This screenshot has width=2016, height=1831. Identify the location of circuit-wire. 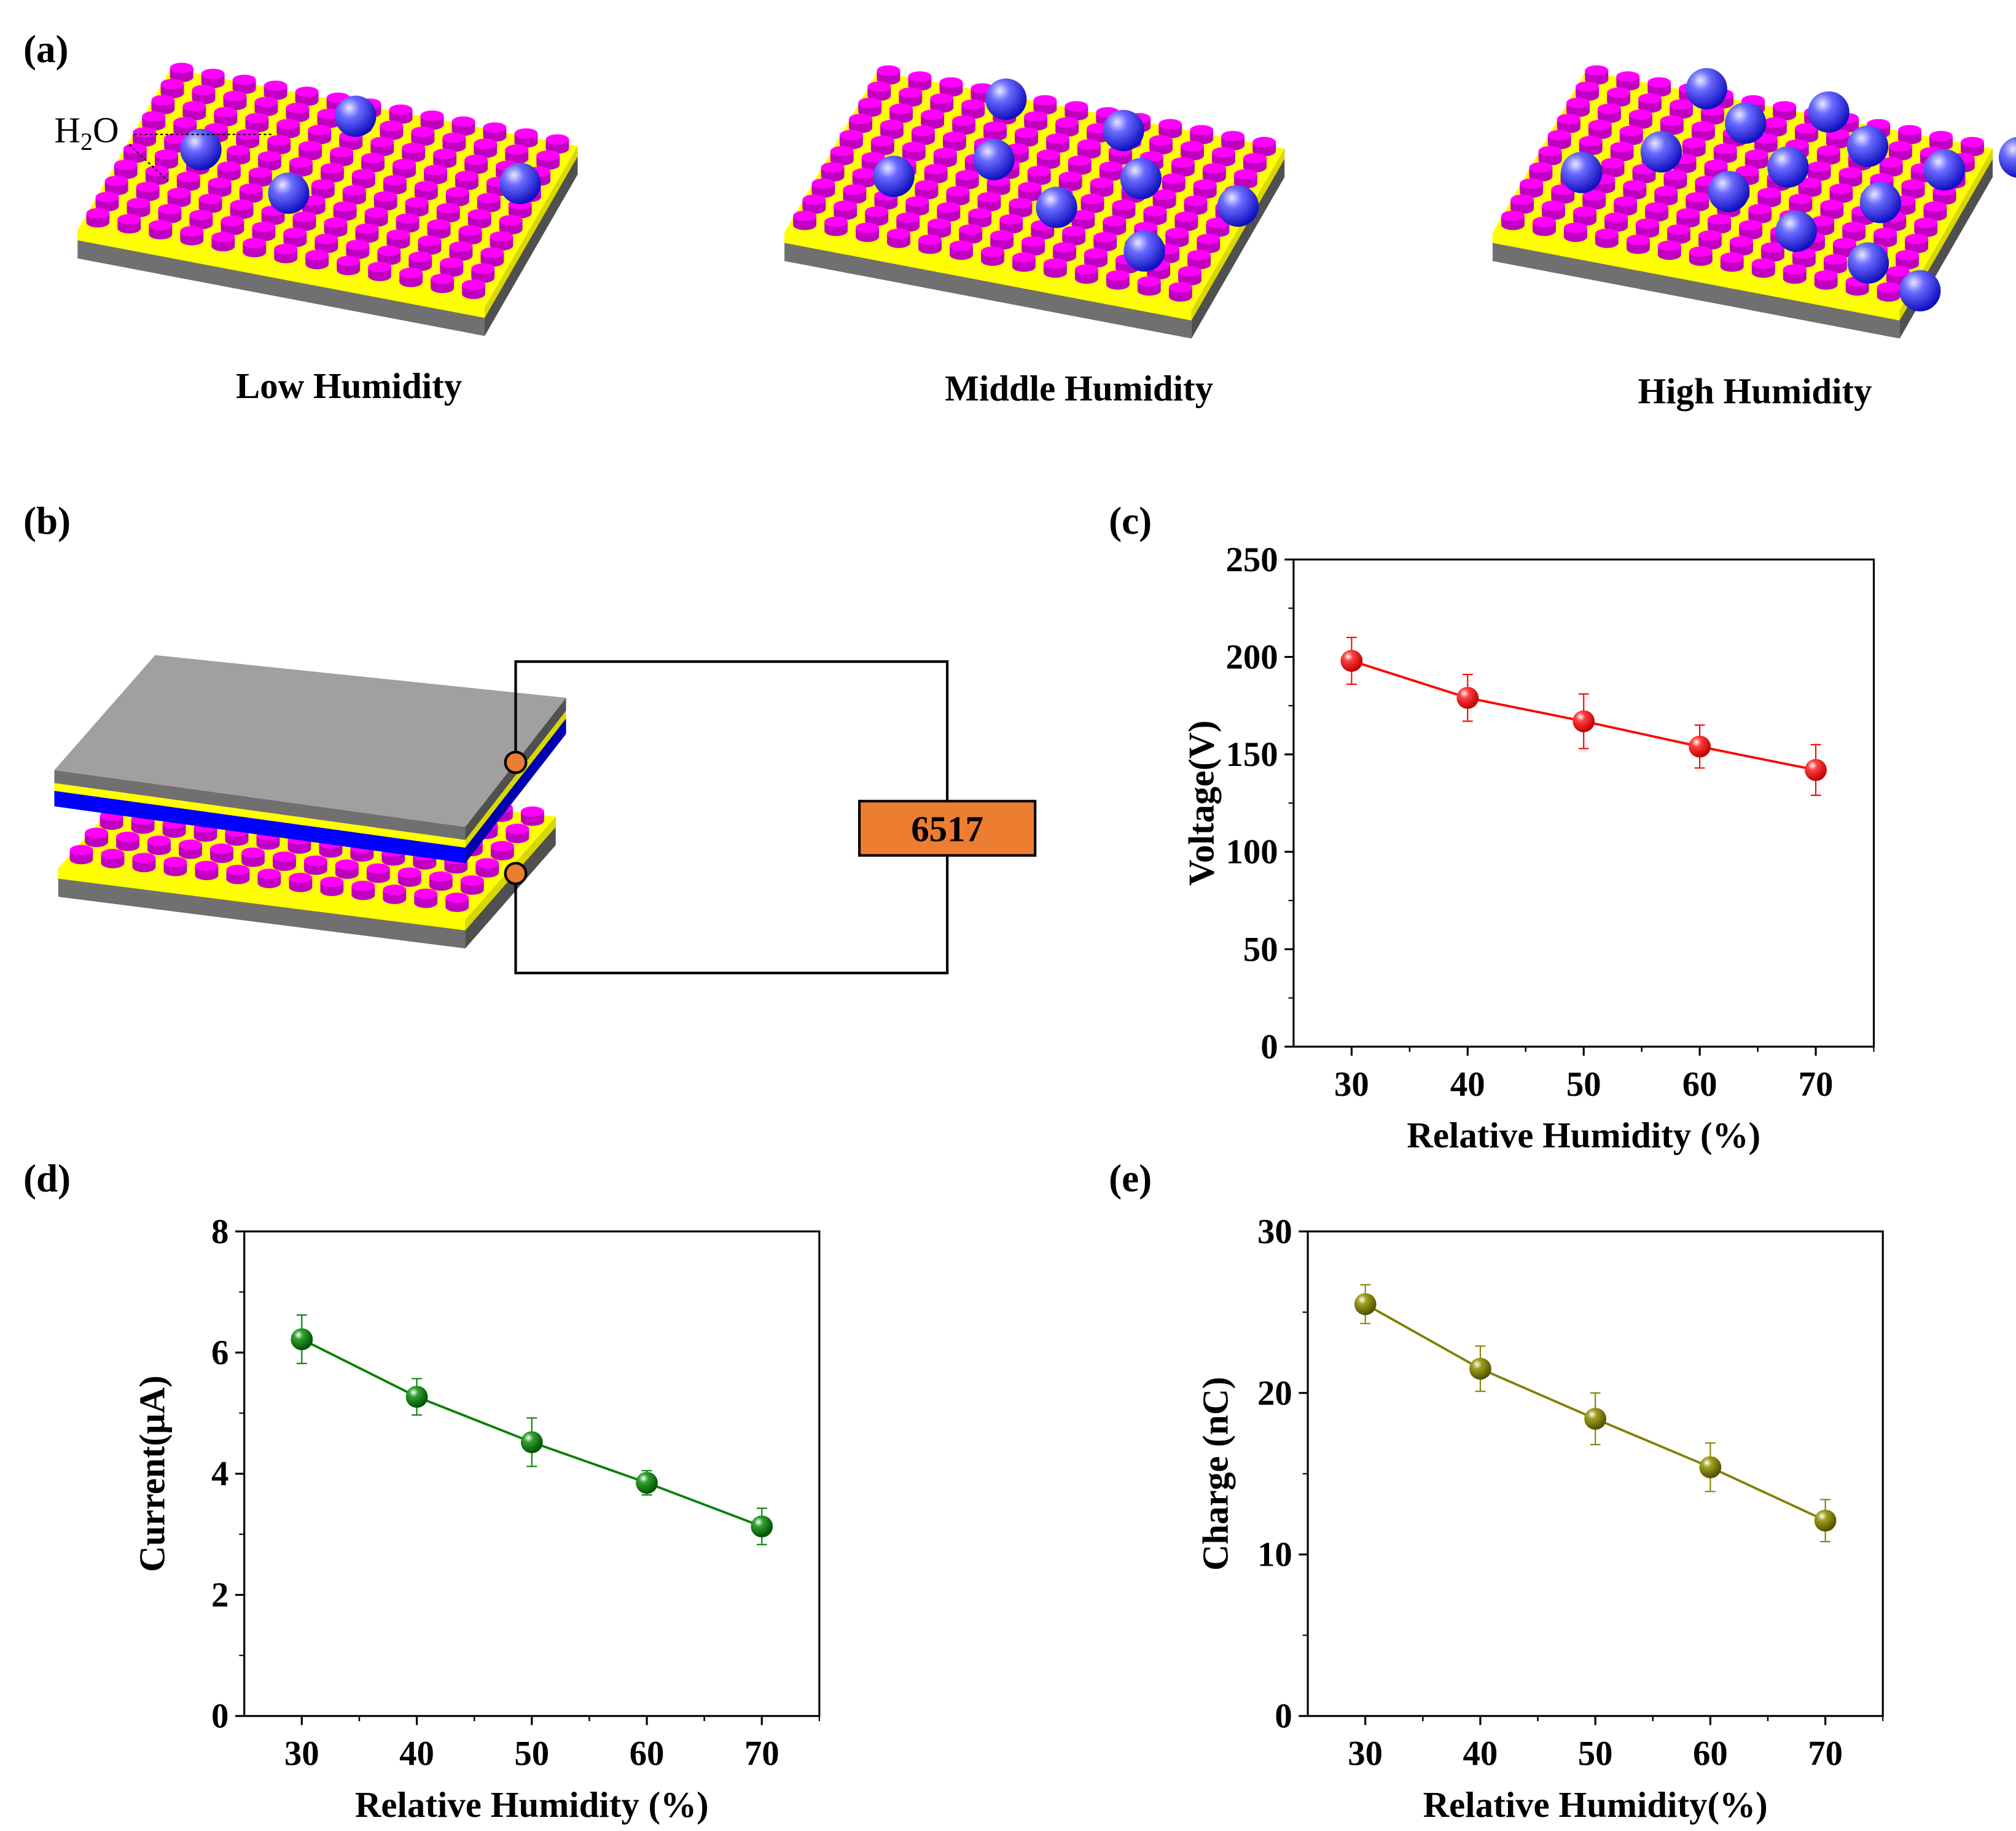
(731, 817).